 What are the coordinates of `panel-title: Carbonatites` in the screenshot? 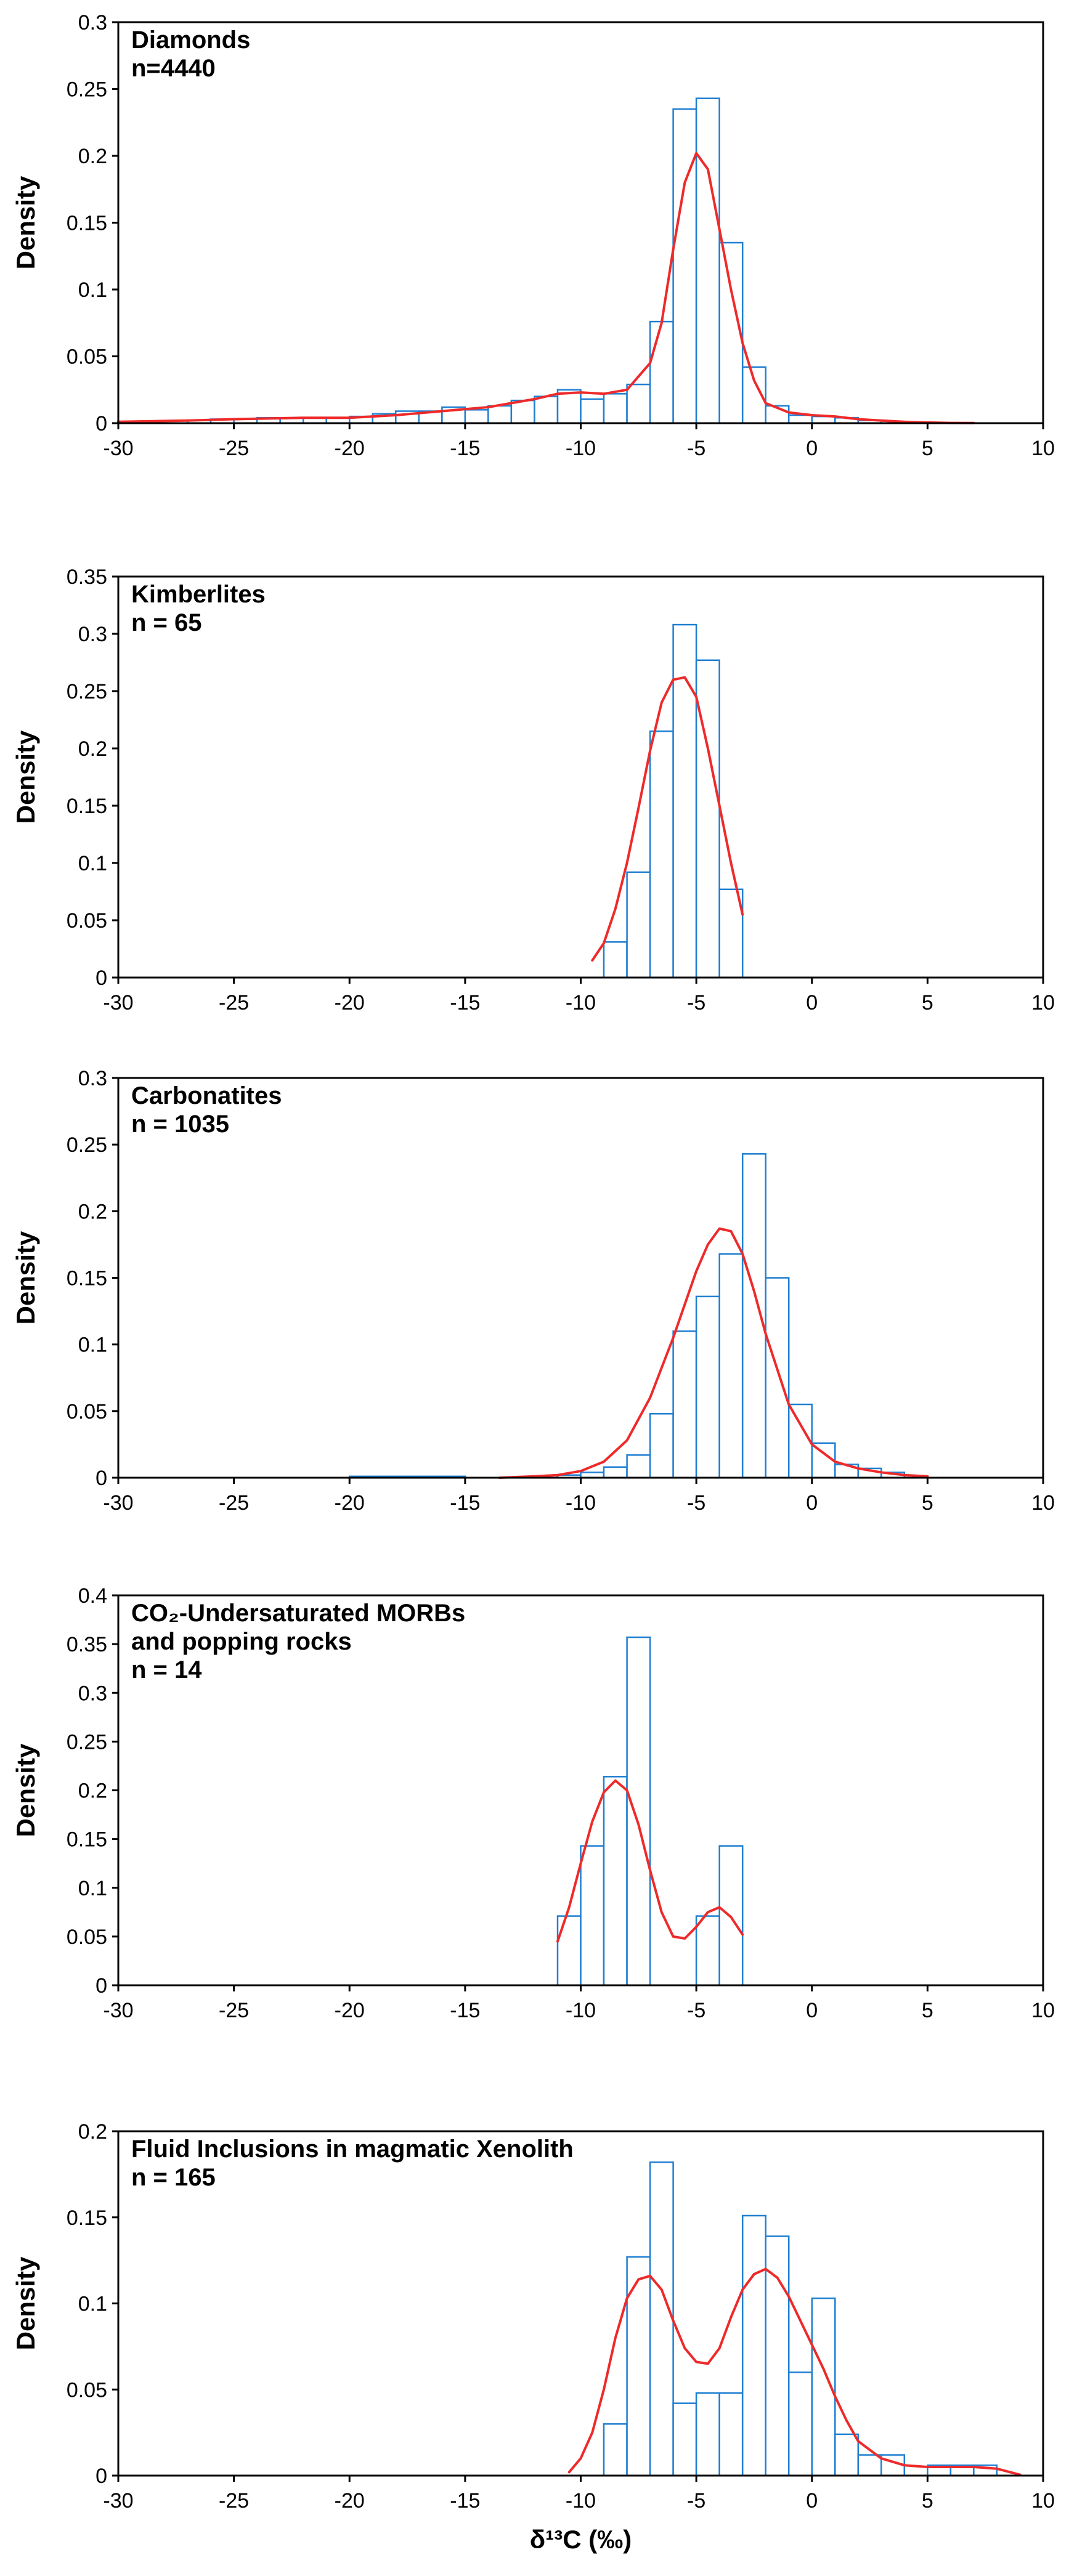 It's located at (206, 1095).